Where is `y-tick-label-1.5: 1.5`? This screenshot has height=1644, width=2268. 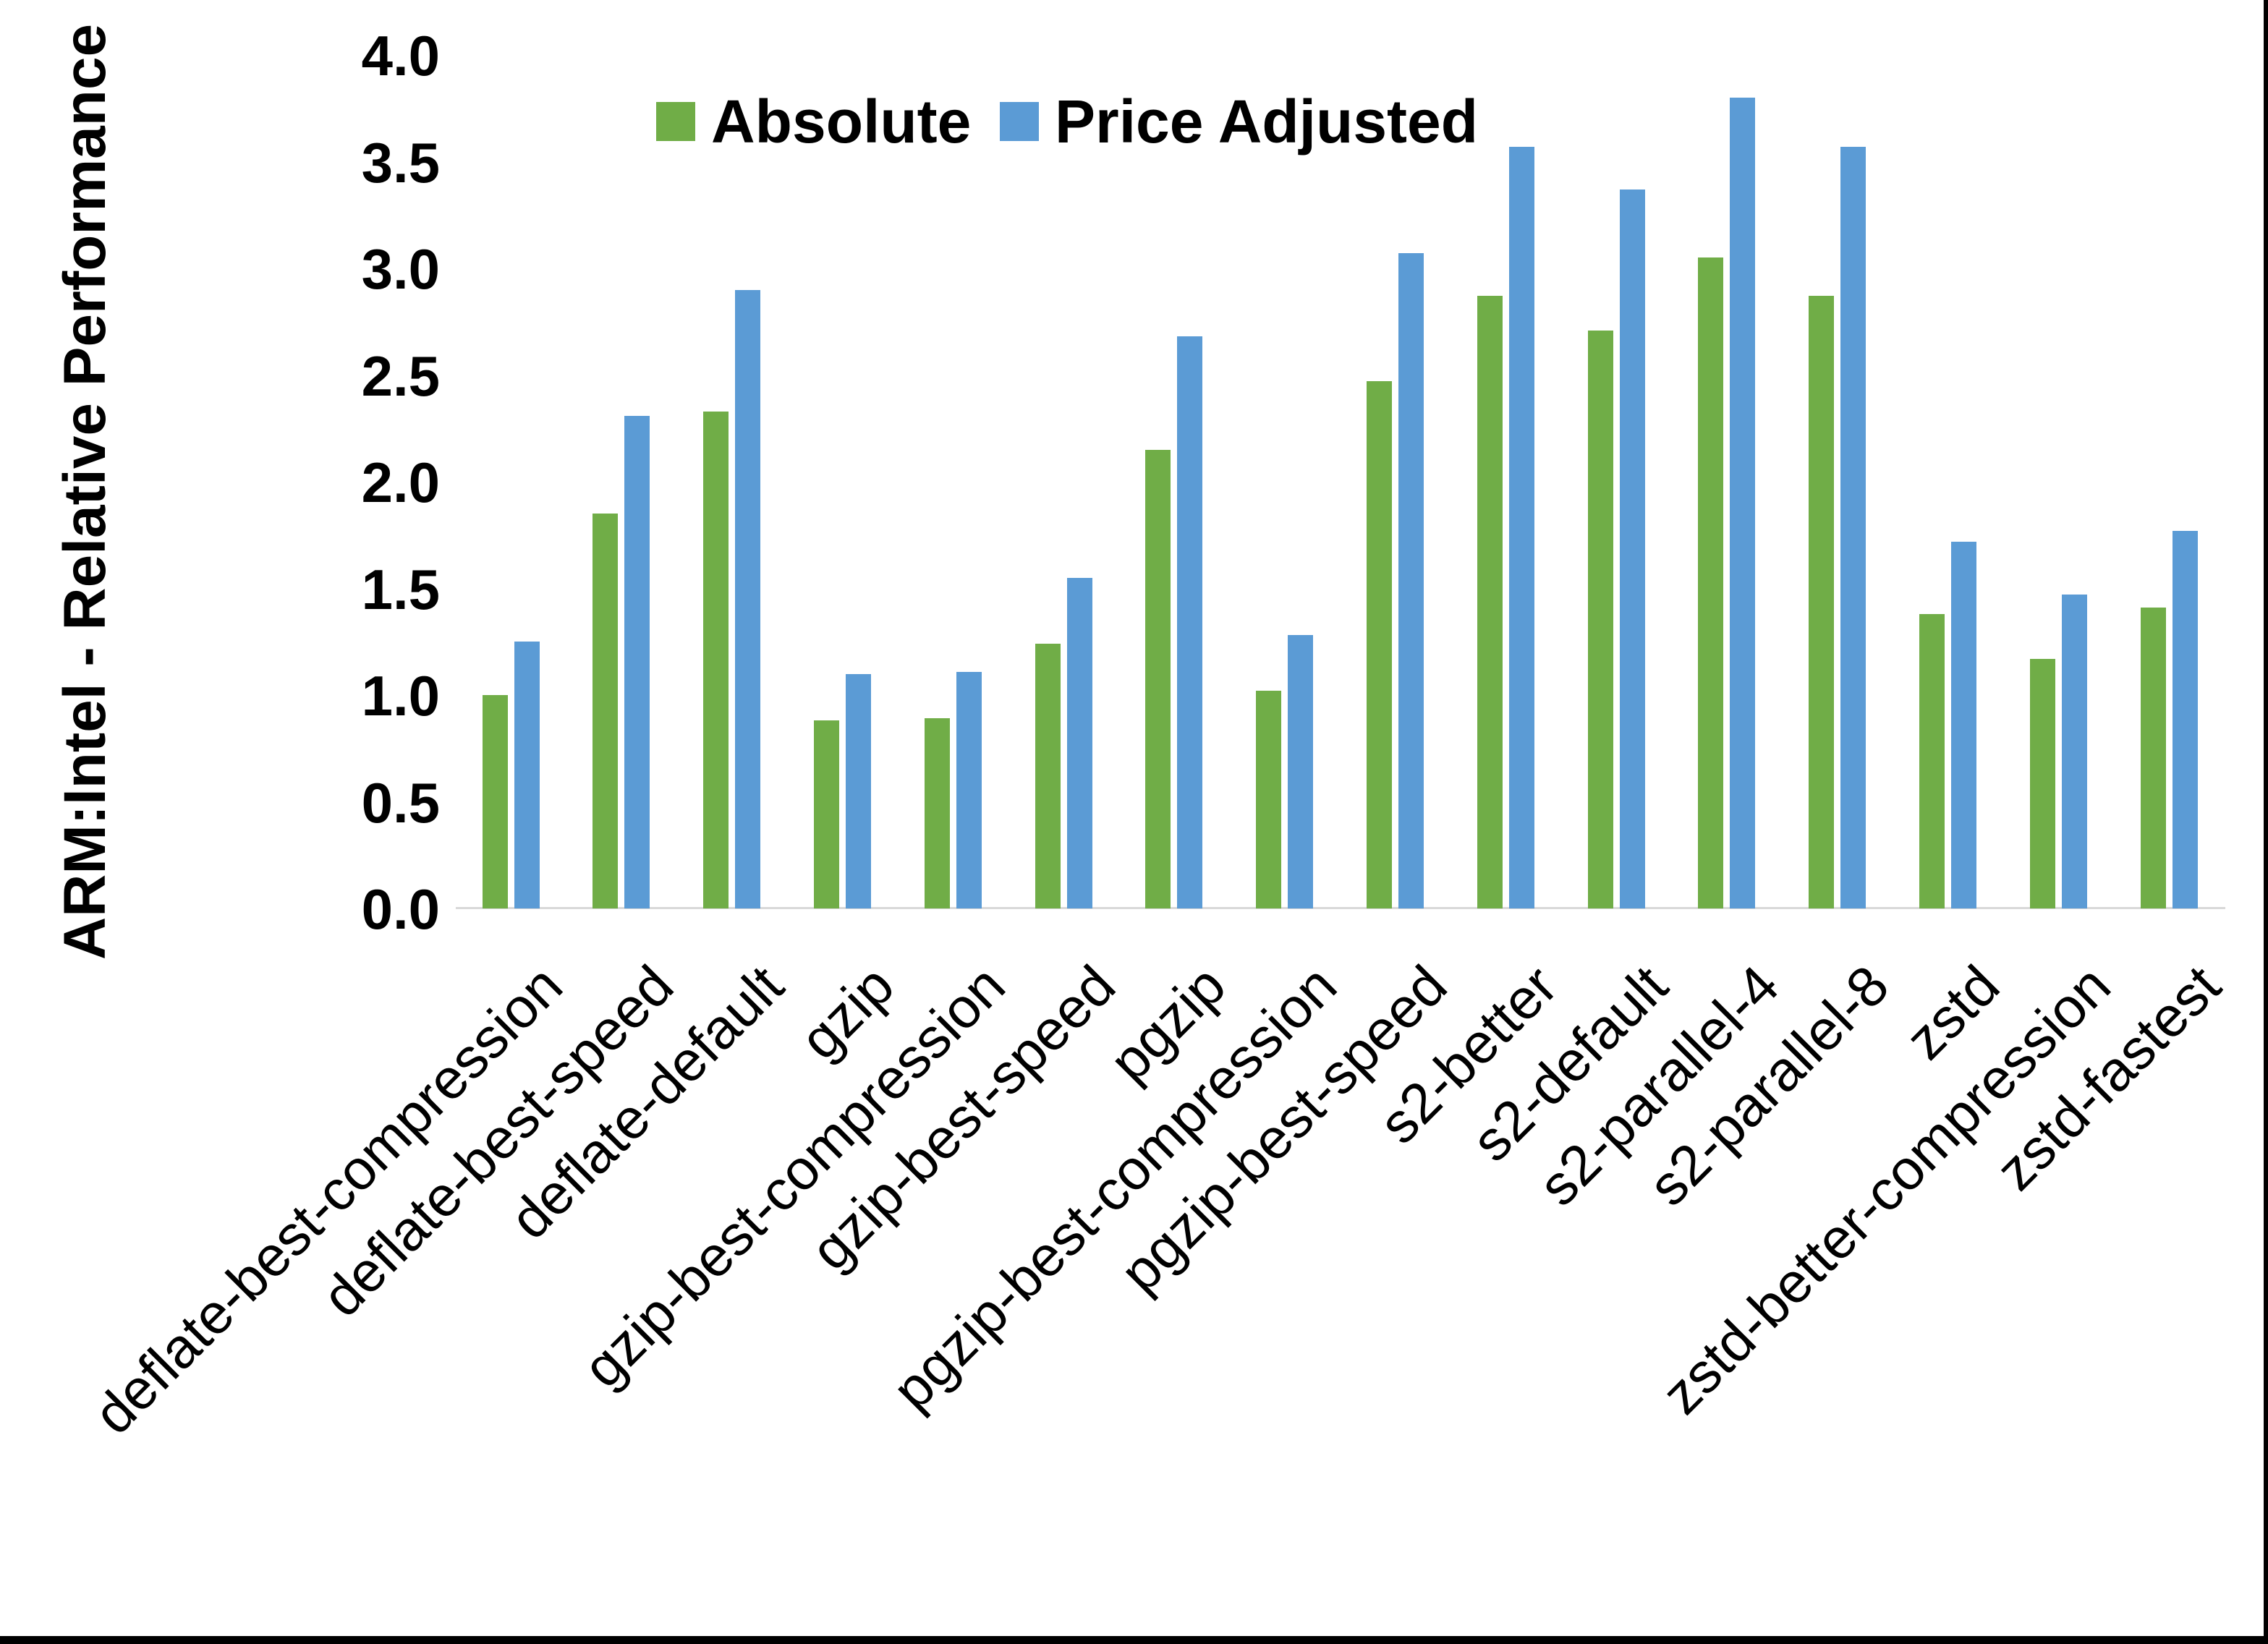
y-tick-label-1.5: 1.5 is located at coordinates (400, 589).